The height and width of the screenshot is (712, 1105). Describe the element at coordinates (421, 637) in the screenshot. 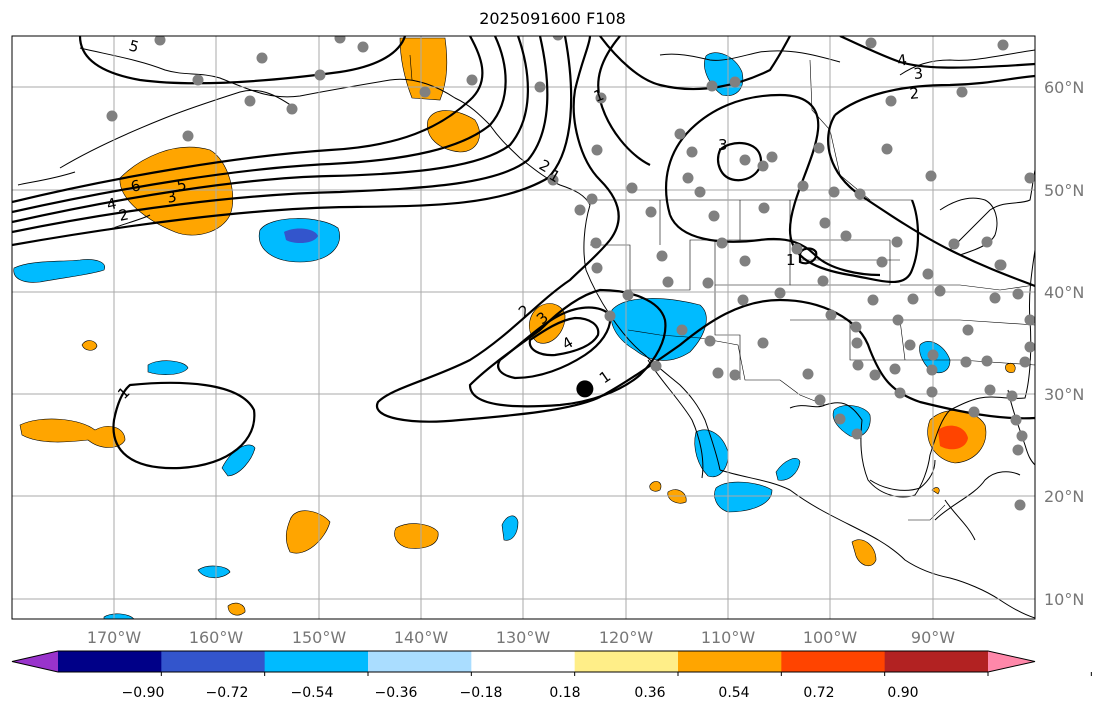

I see `lon-label: 140°W` at that location.